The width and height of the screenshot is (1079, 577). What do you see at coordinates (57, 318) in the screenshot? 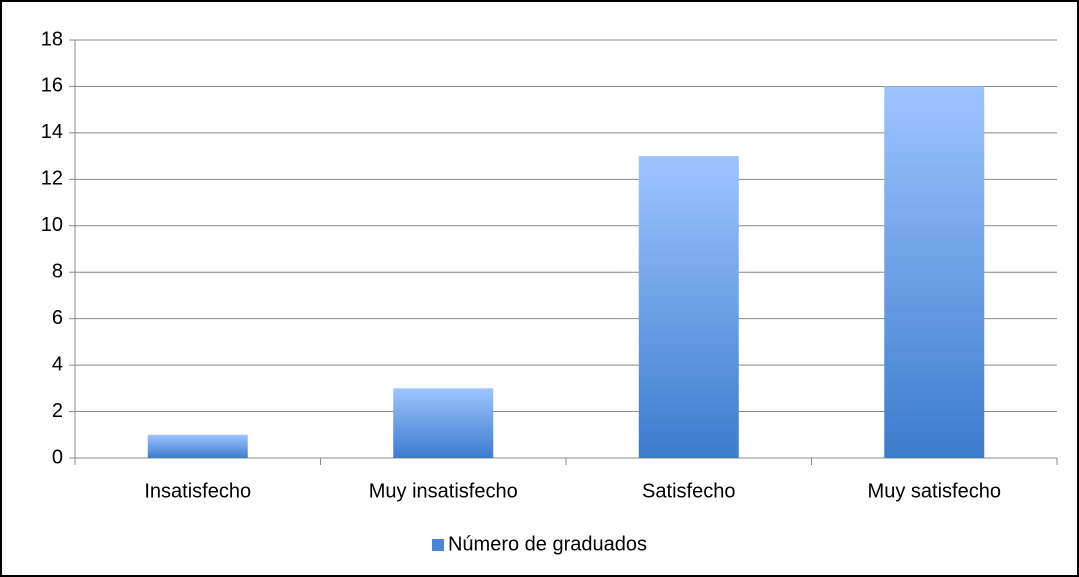
I see `y-tick-label: 6` at bounding box center [57, 318].